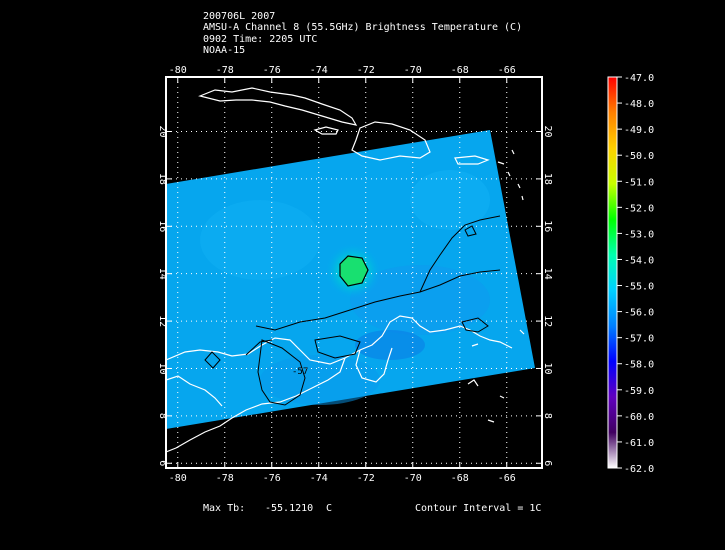 This screenshot has height=550, width=725. I want to click on colorbar-gradient, so click(612, 272).